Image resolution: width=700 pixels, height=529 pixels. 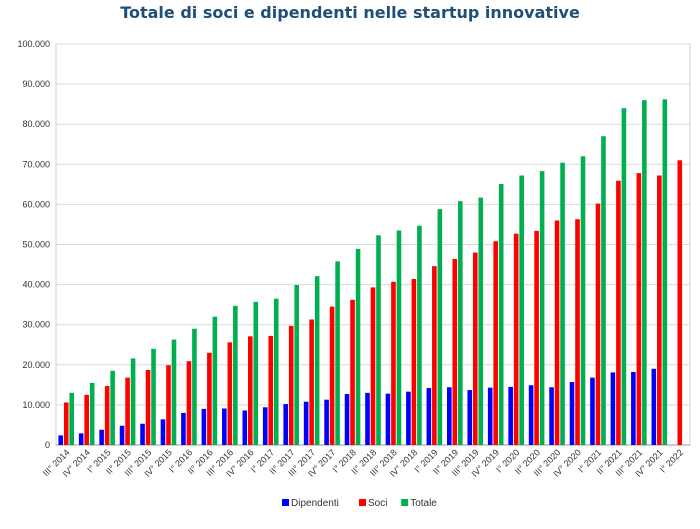 I want to click on y-tick-label: 100.000, so click(x=33, y=44).